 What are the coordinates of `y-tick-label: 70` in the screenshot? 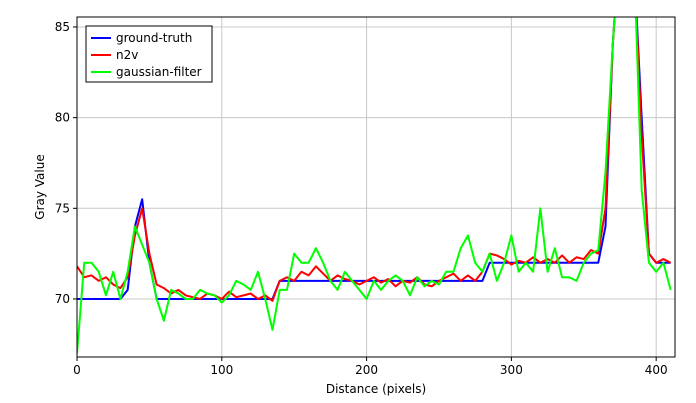 It's located at (62, 299).